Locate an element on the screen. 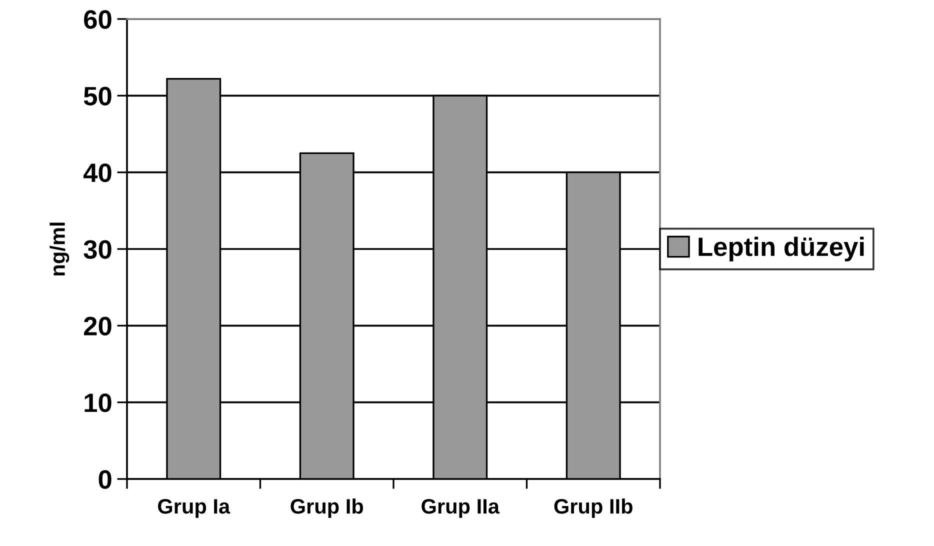 The image size is (934, 546). x-tick-label: Grup IIa is located at coordinates (461, 508).